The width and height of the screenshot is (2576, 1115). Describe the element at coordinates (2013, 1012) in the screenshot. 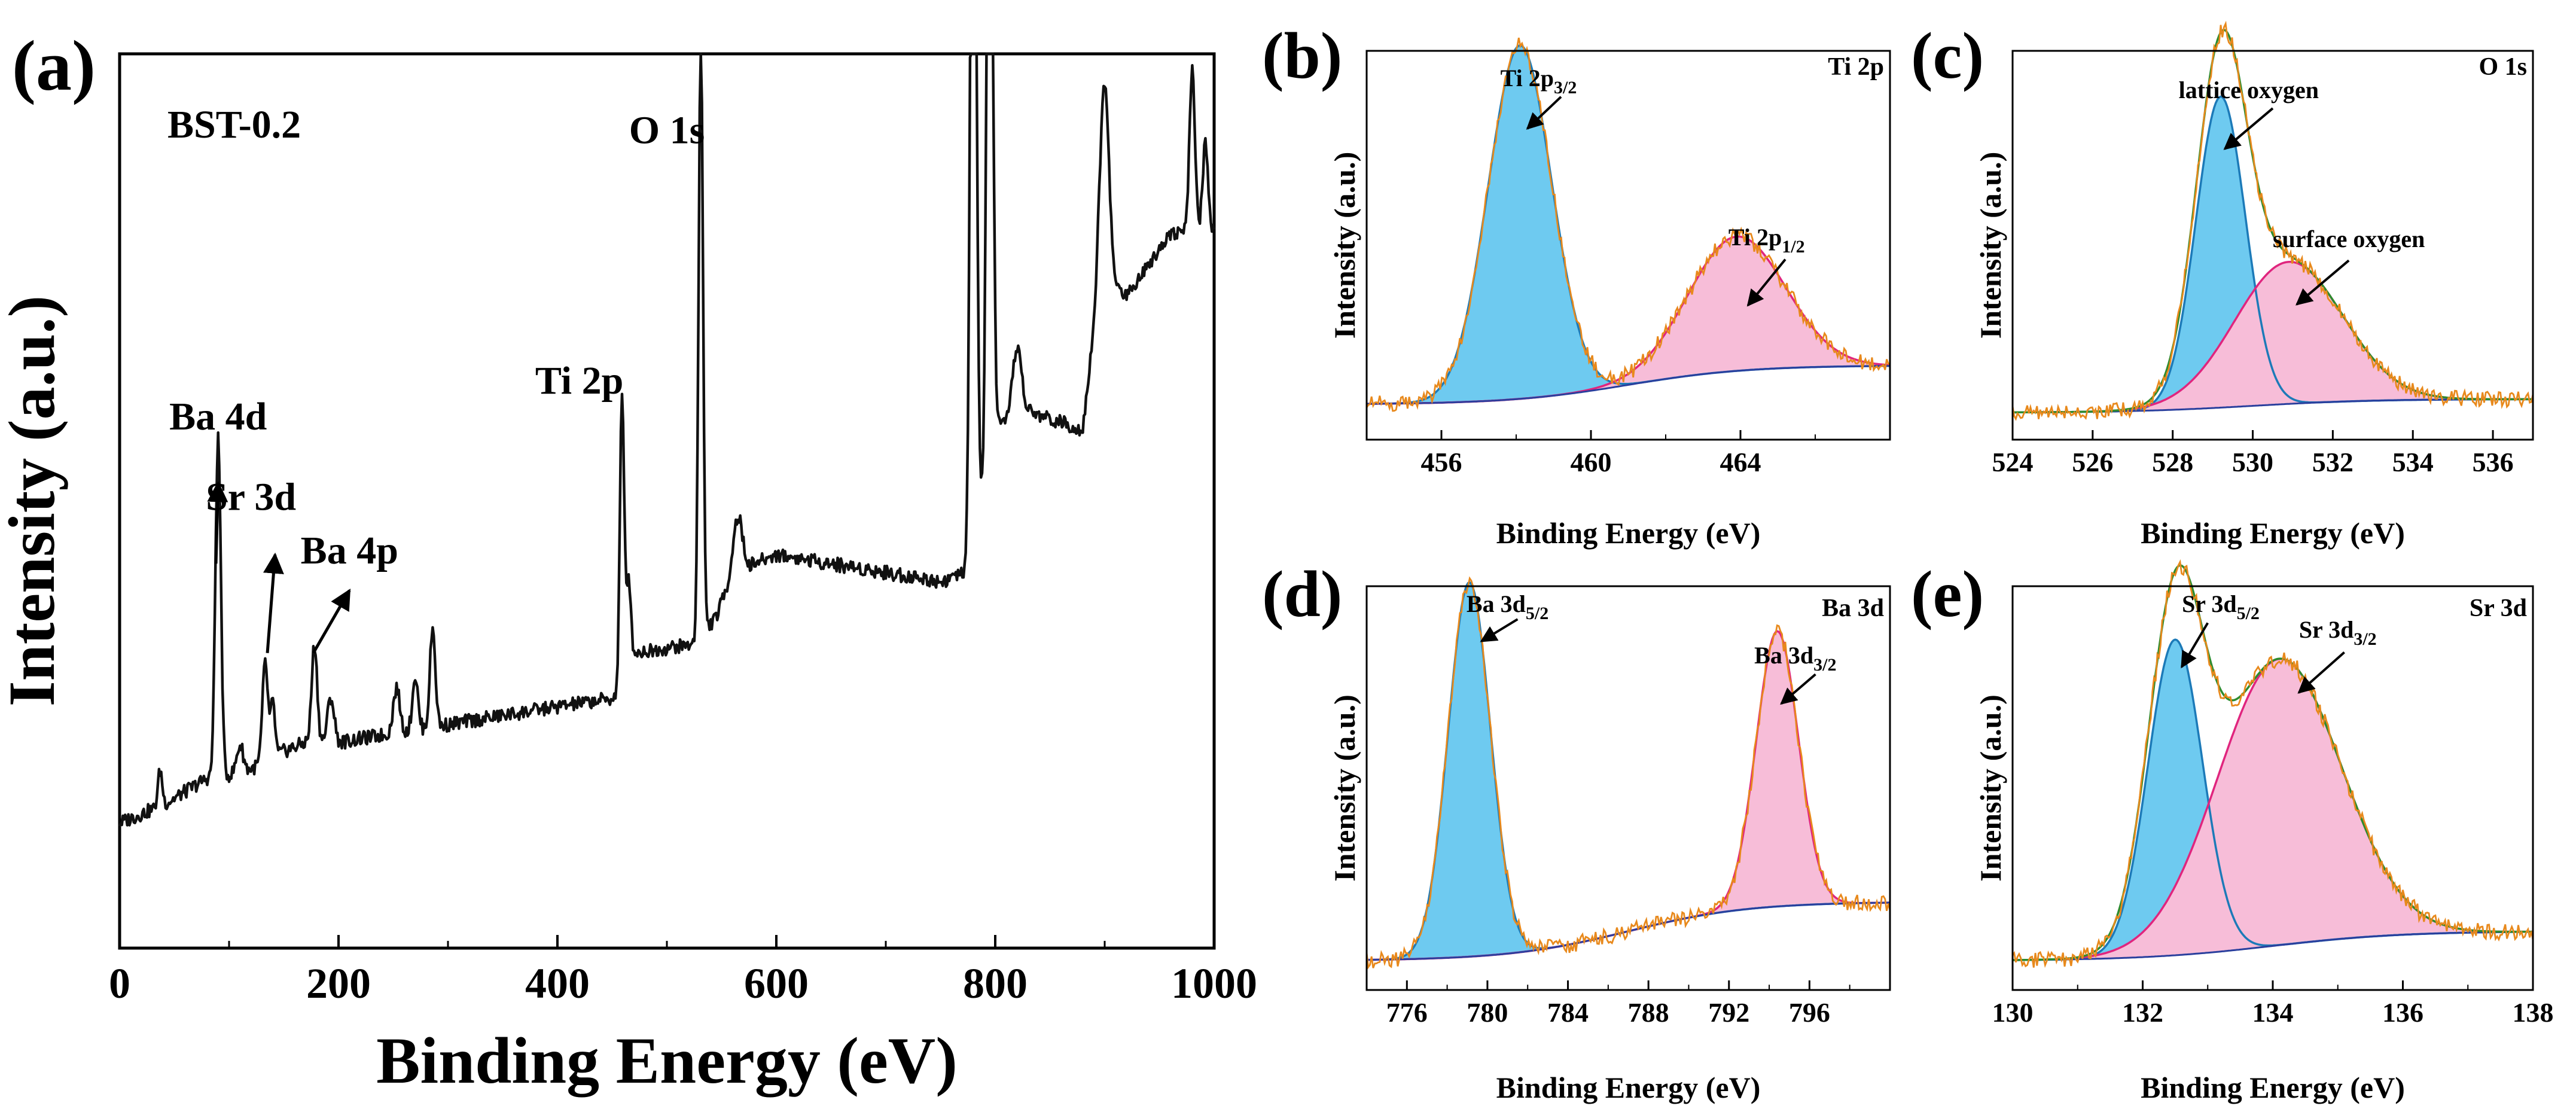

I see `x-tick-label: 130` at that location.